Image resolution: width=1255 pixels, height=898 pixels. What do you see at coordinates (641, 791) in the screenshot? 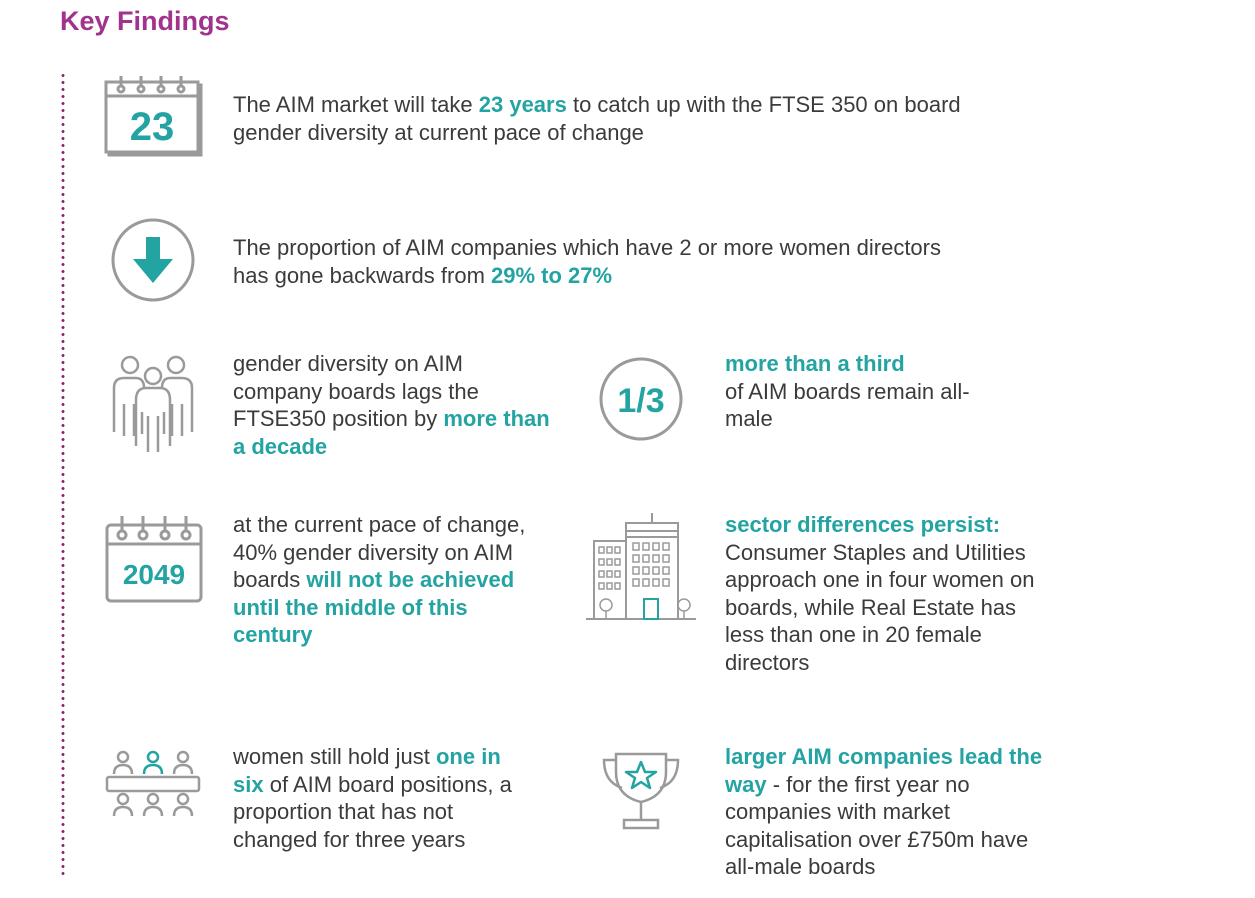
I see `trophy-icon` at bounding box center [641, 791].